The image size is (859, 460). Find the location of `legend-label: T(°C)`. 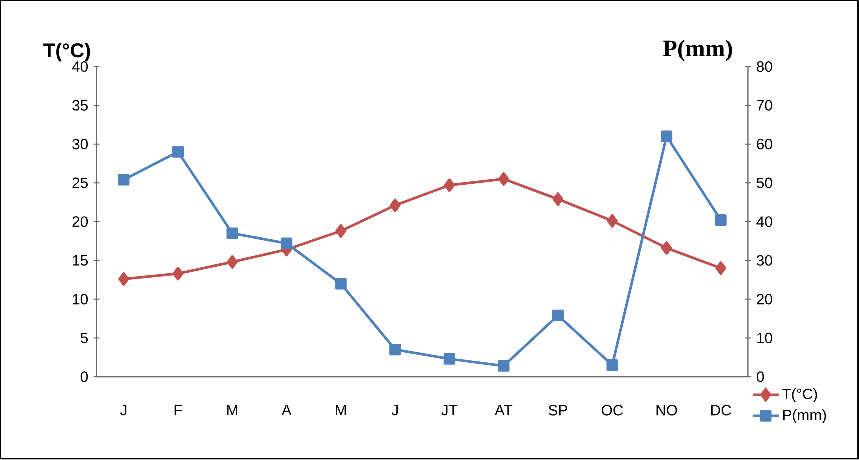

legend-label: T(°C) is located at coordinates (800, 395).